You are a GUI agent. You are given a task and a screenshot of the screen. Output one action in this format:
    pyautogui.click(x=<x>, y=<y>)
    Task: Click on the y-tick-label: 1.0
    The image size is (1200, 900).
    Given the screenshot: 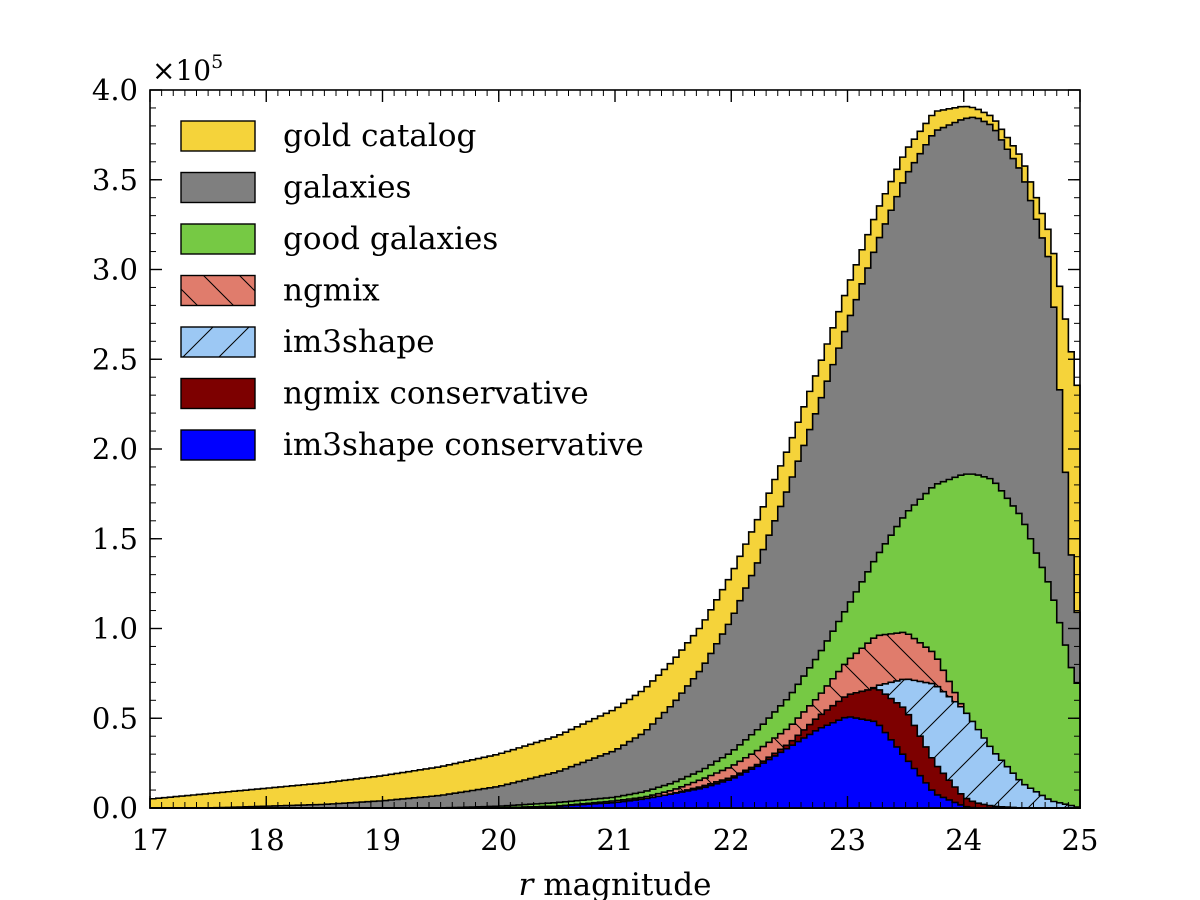 What is the action you would take?
    pyautogui.click(x=115, y=629)
    